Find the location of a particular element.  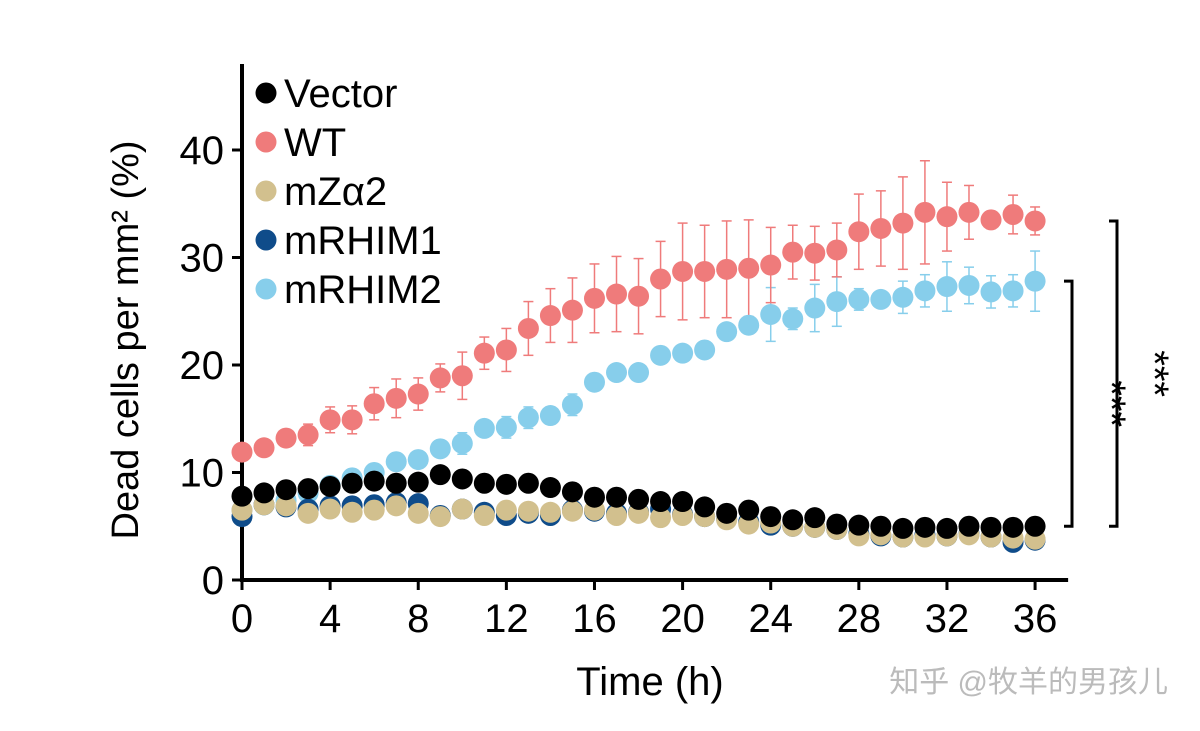

x-tick-label: 4 is located at coordinates (330, 619).